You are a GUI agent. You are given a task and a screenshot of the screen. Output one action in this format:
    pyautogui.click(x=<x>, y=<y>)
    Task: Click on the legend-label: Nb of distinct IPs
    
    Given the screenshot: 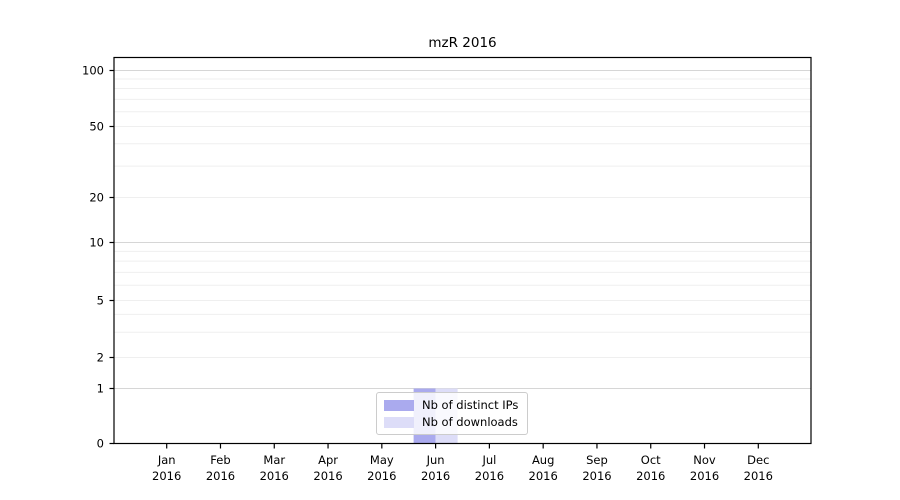 What is the action you would take?
    pyautogui.click(x=470, y=405)
    